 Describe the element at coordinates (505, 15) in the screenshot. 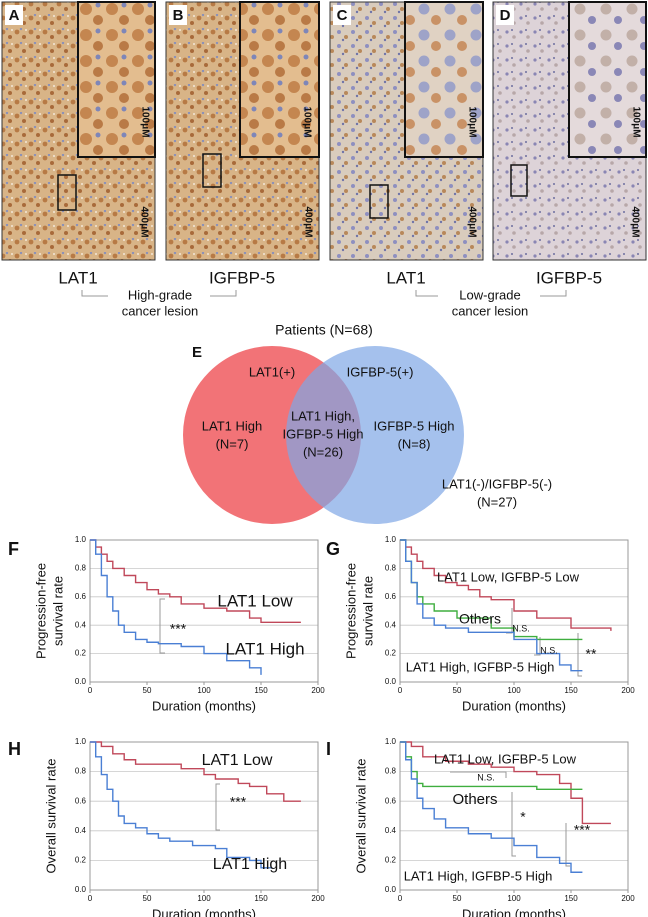

I see `panel-letter: D` at that location.